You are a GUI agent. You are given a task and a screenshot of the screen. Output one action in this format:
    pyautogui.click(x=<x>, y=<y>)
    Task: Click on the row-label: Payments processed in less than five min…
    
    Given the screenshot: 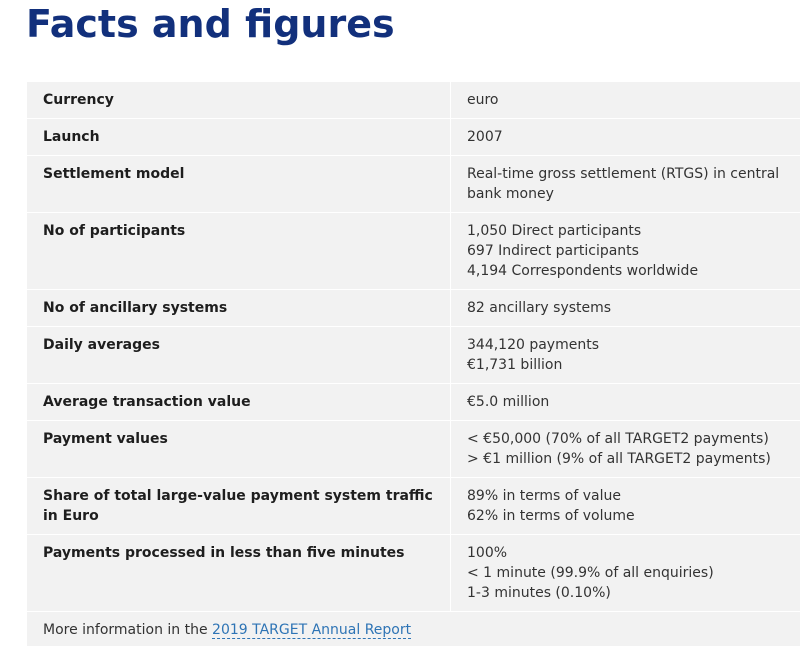 What is the action you would take?
    pyautogui.click(x=239, y=573)
    